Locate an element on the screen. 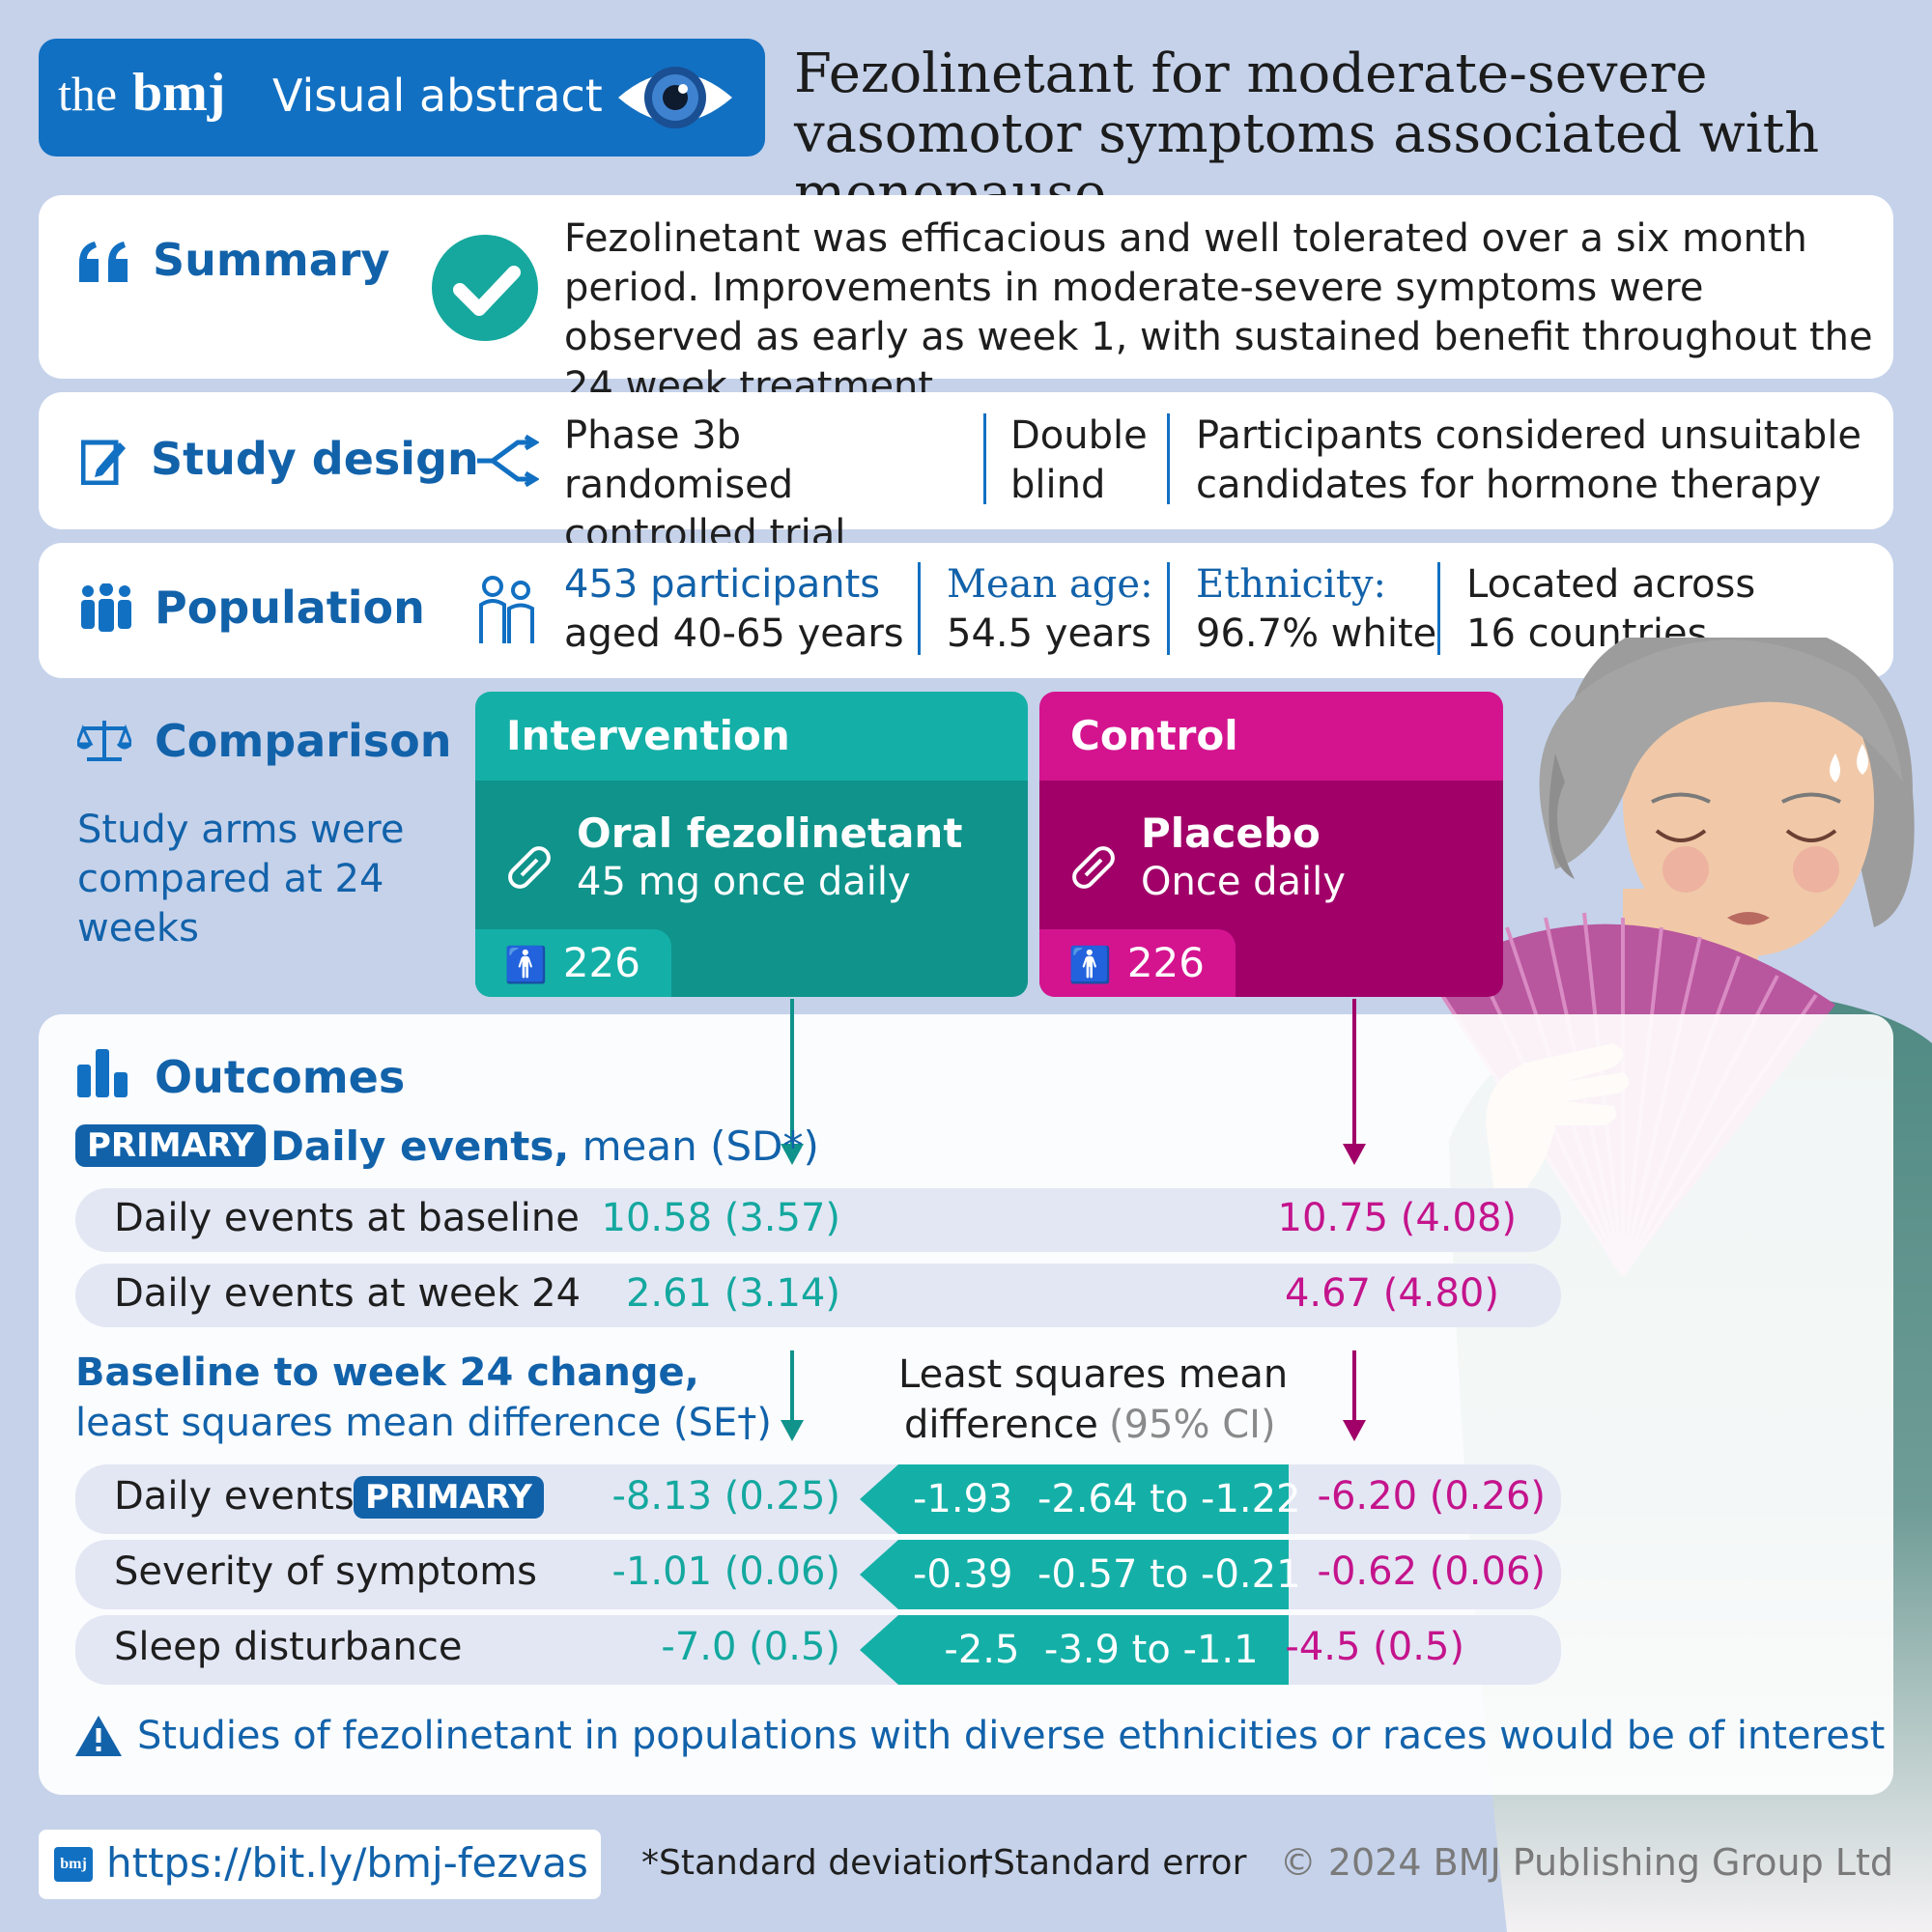 This screenshot has width=1932, height=1932. link-box is located at coordinates (320, 1864).